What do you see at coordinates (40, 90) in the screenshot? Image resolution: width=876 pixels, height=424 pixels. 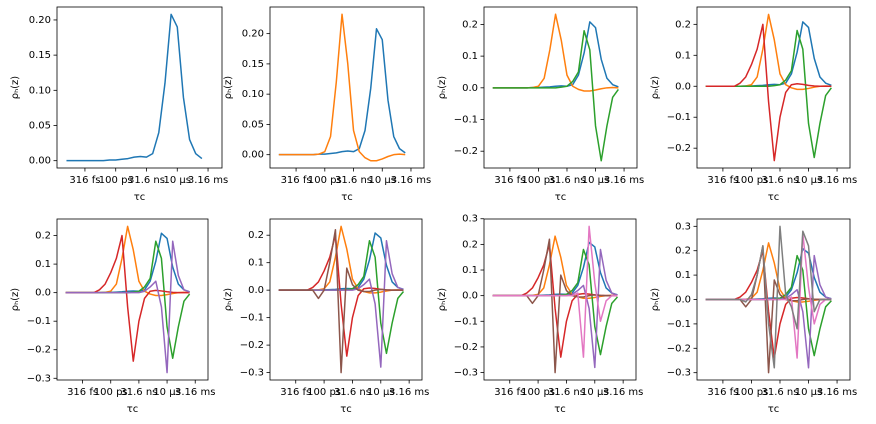 I see `y-tick-label: 0.10` at bounding box center [40, 90].